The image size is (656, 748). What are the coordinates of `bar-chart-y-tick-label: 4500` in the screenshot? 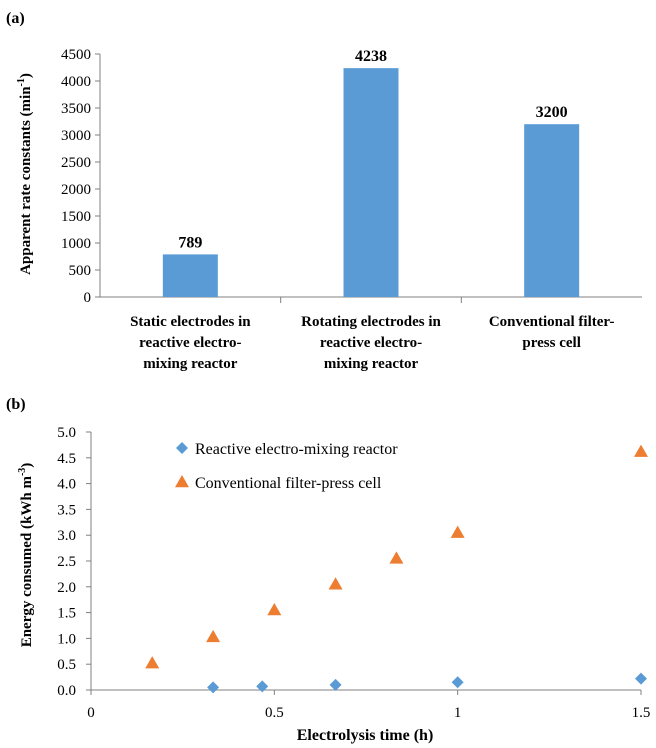 It's located at (76, 55).